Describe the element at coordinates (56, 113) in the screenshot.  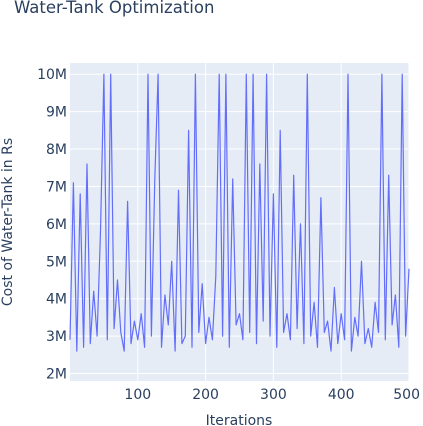
I see `y-tick-label: 9M` at that location.